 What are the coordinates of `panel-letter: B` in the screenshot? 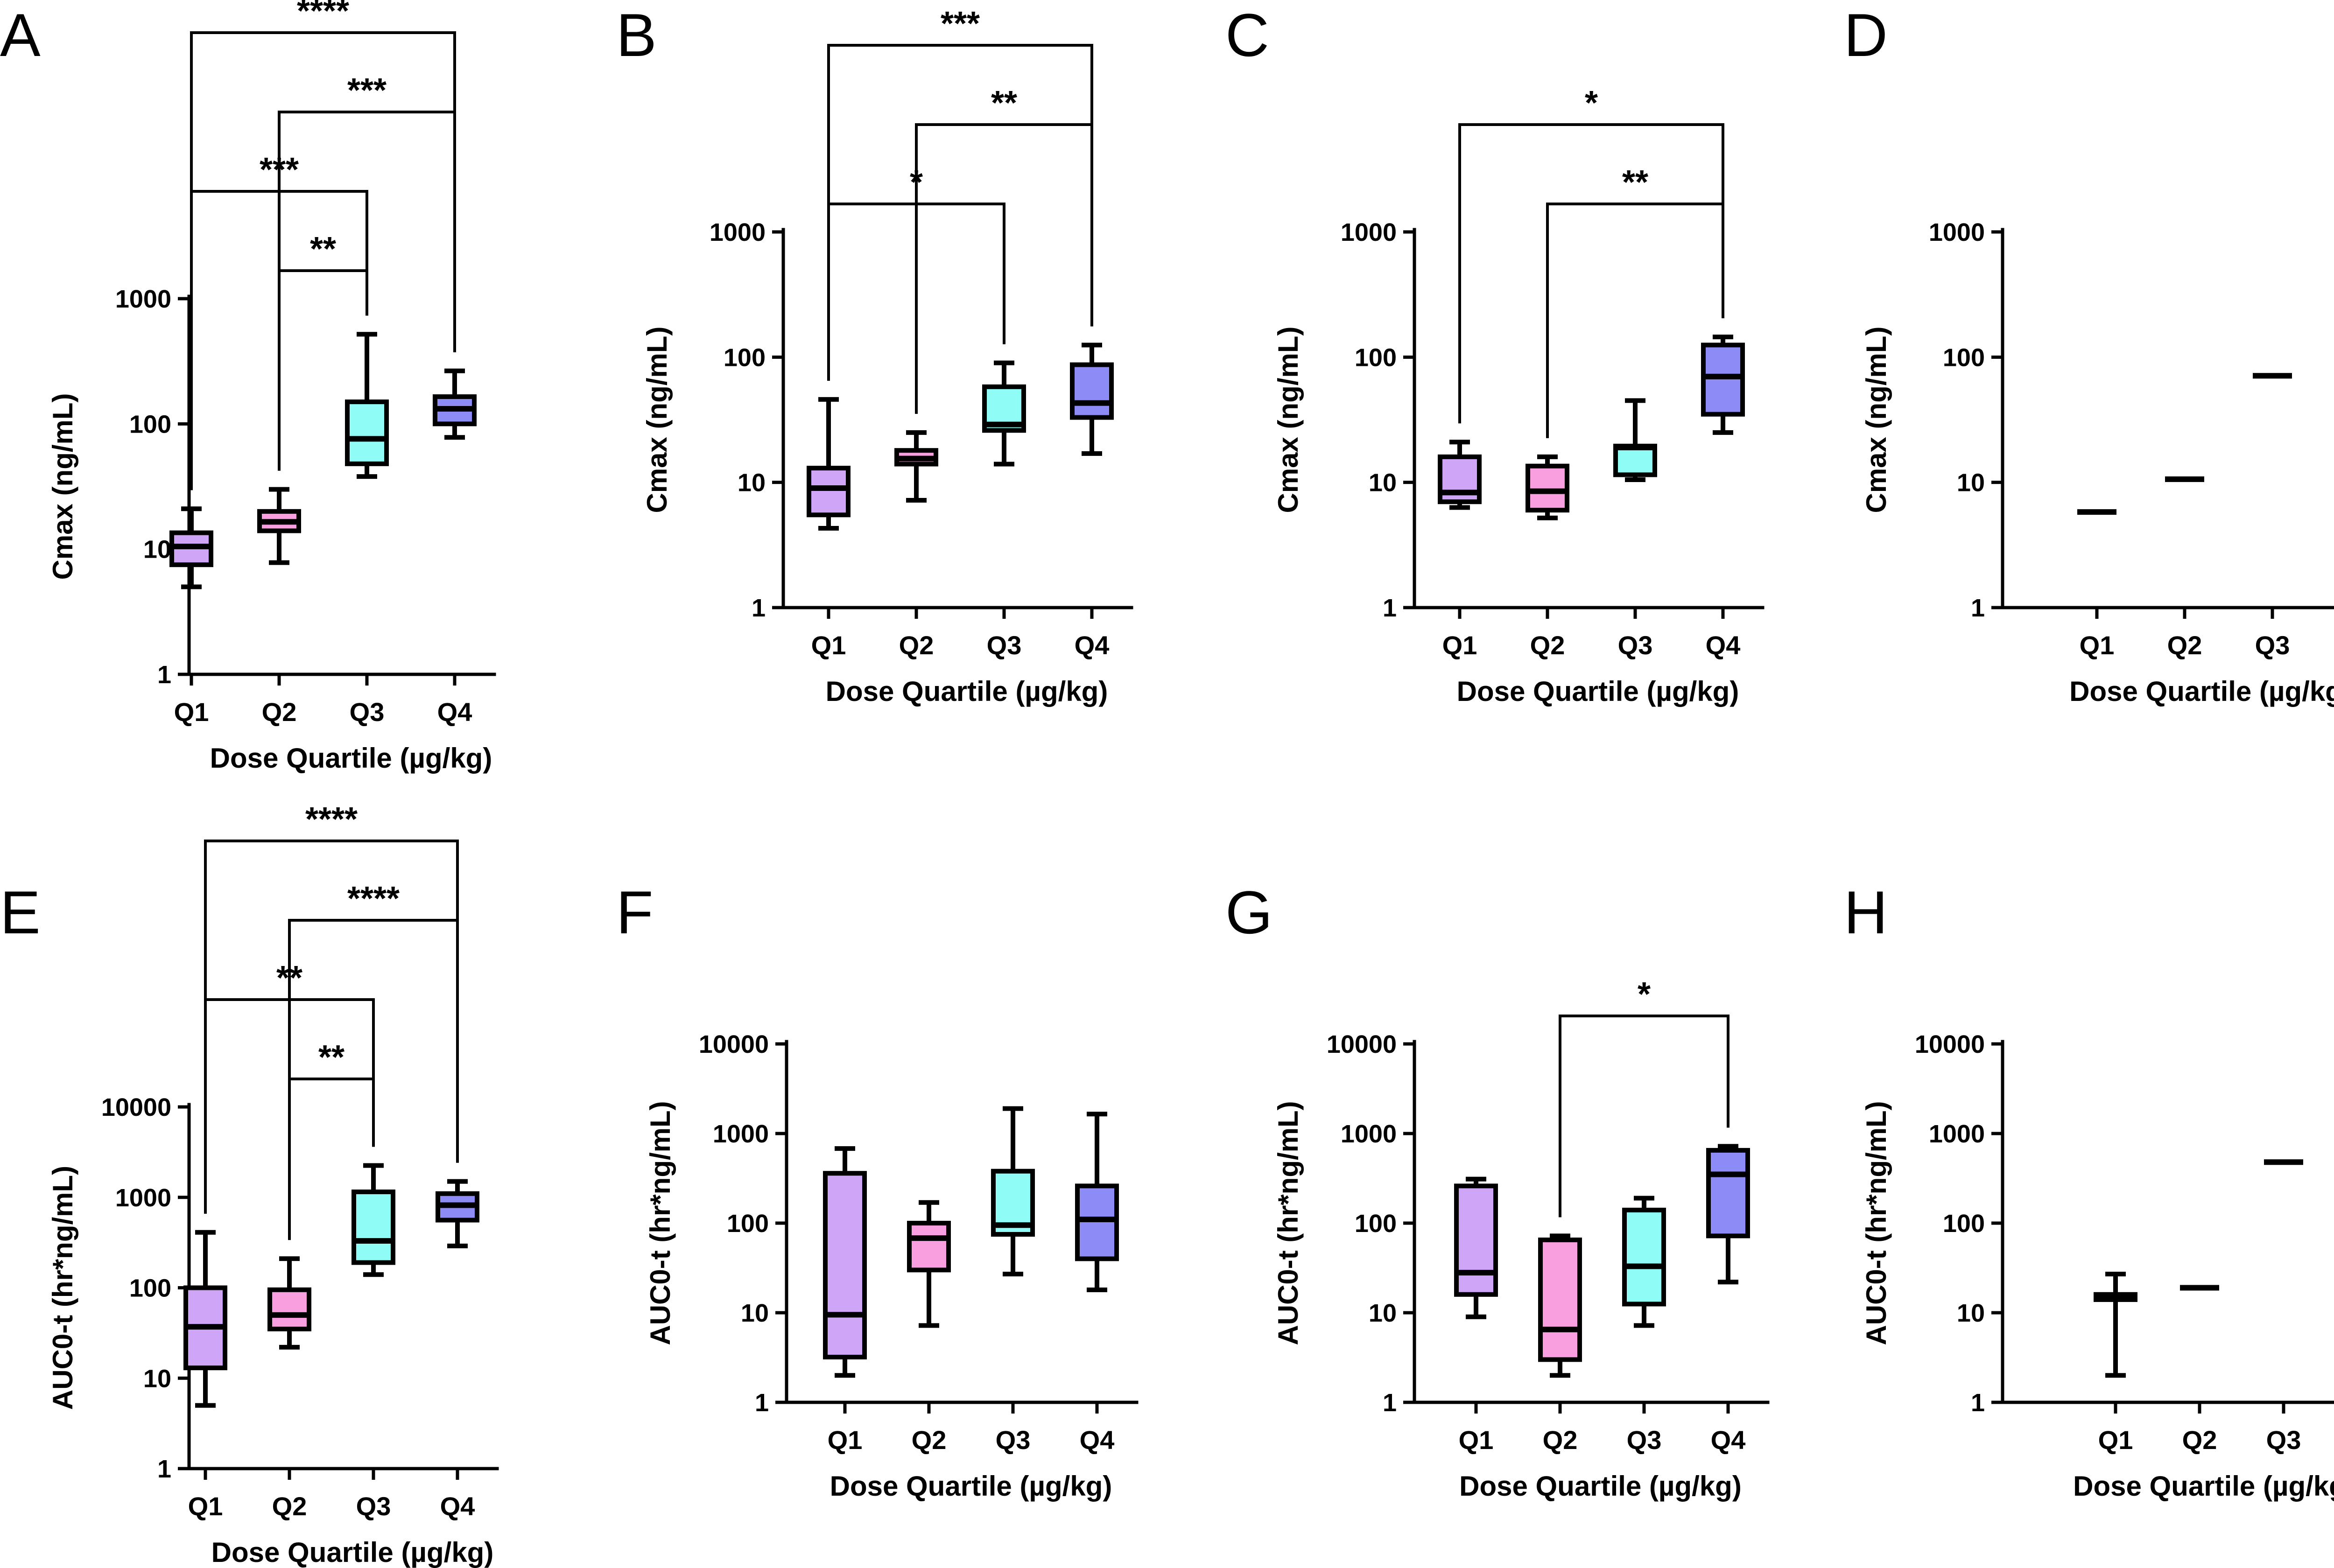 It's located at (636, 35).